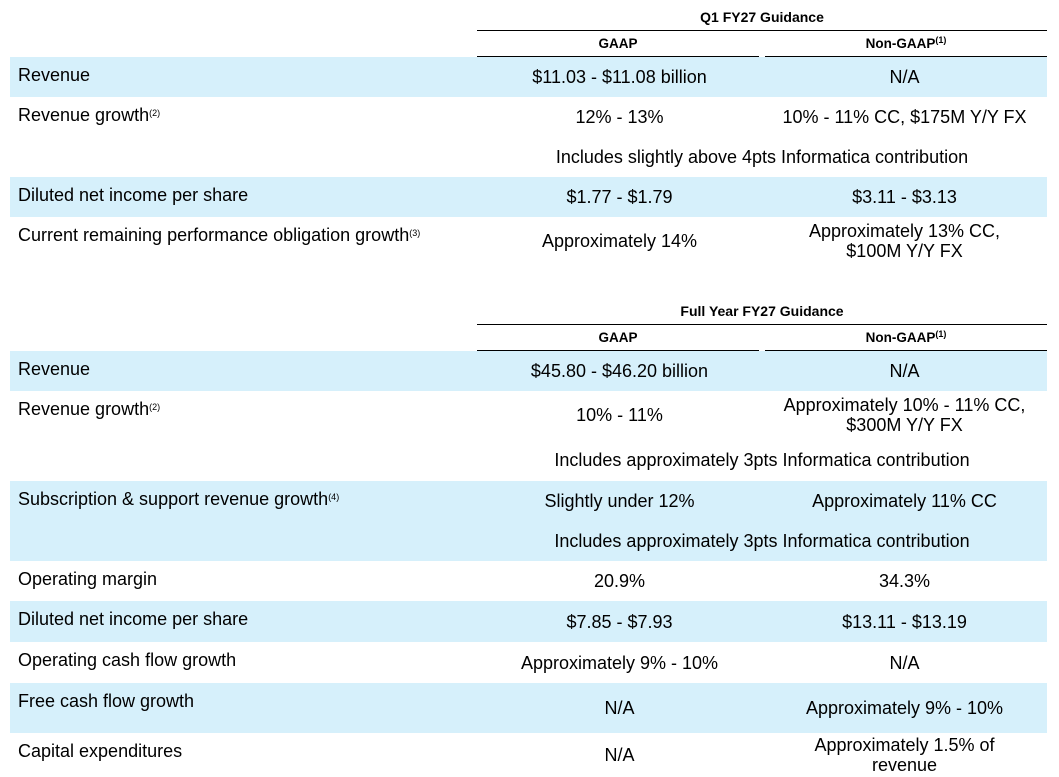 This screenshot has height=777, width=1059. I want to click on row-label: Operating cash flow growth, so click(243, 662).